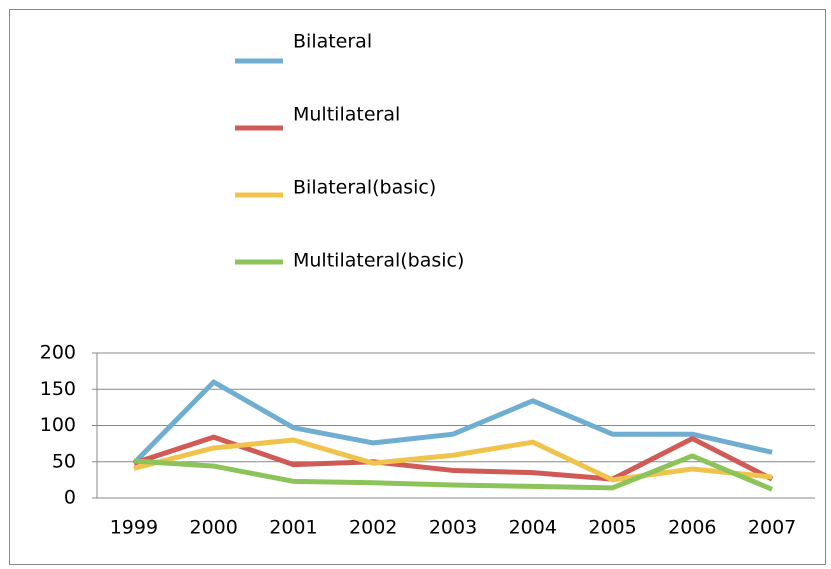  Describe the element at coordinates (58, 425) in the screenshot. I see `y-tick-label: 100` at that location.